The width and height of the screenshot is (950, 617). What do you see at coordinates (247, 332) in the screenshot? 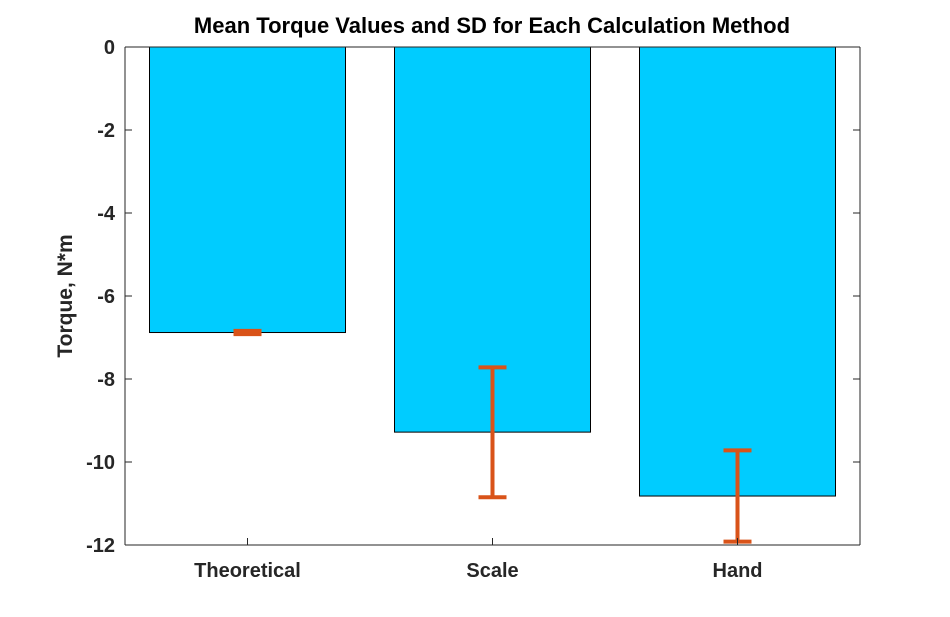
I see `error-bar-theoretical` at bounding box center [247, 332].